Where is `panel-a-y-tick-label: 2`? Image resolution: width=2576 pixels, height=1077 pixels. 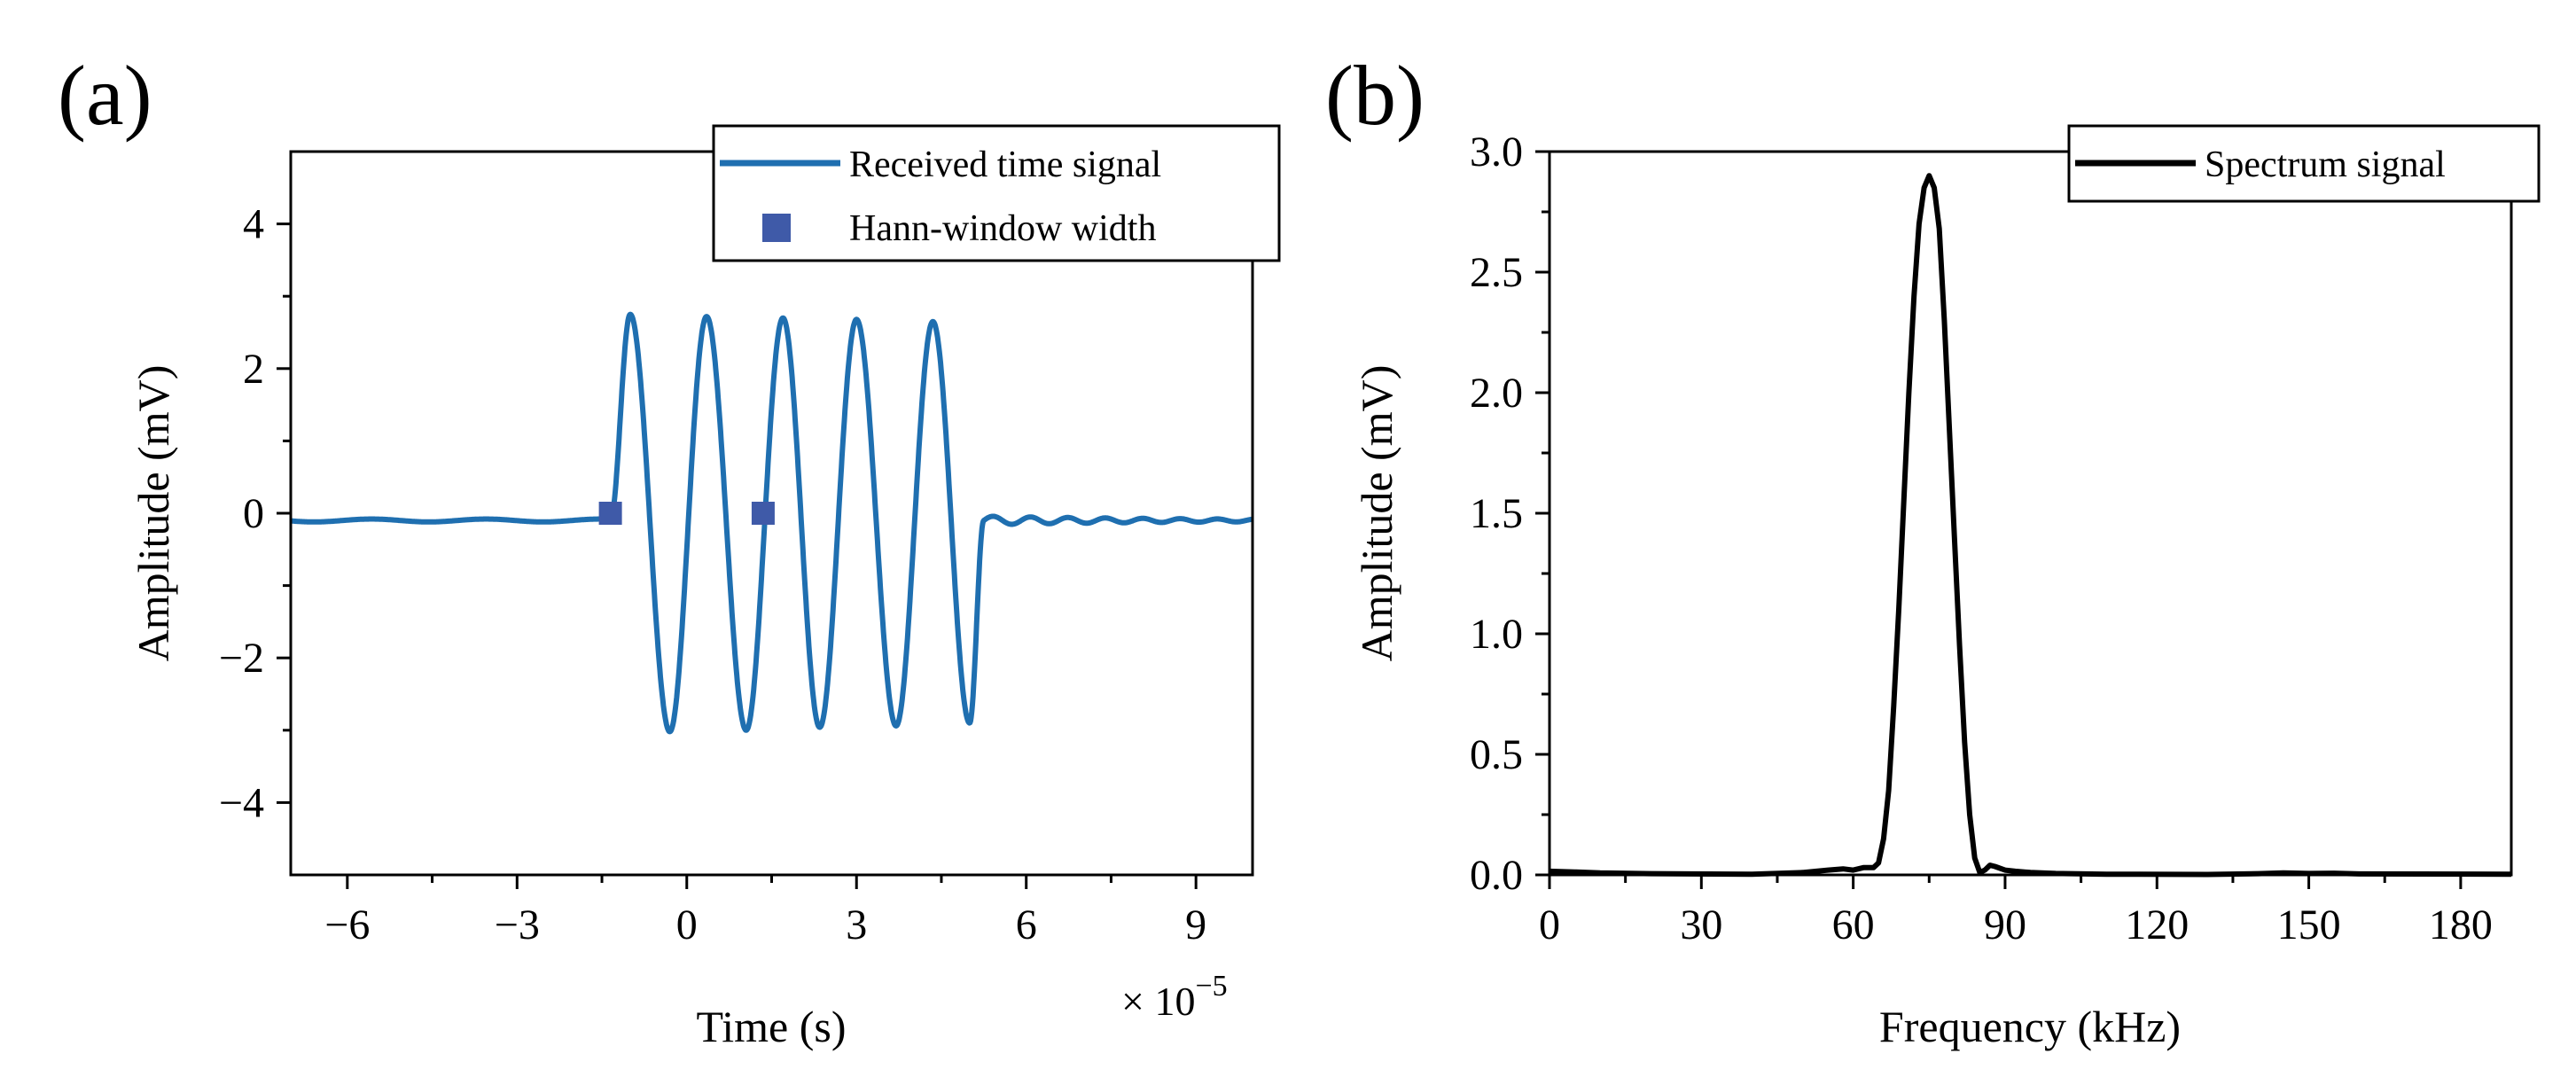 panel-a-y-tick-label: 2 is located at coordinates (253, 369).